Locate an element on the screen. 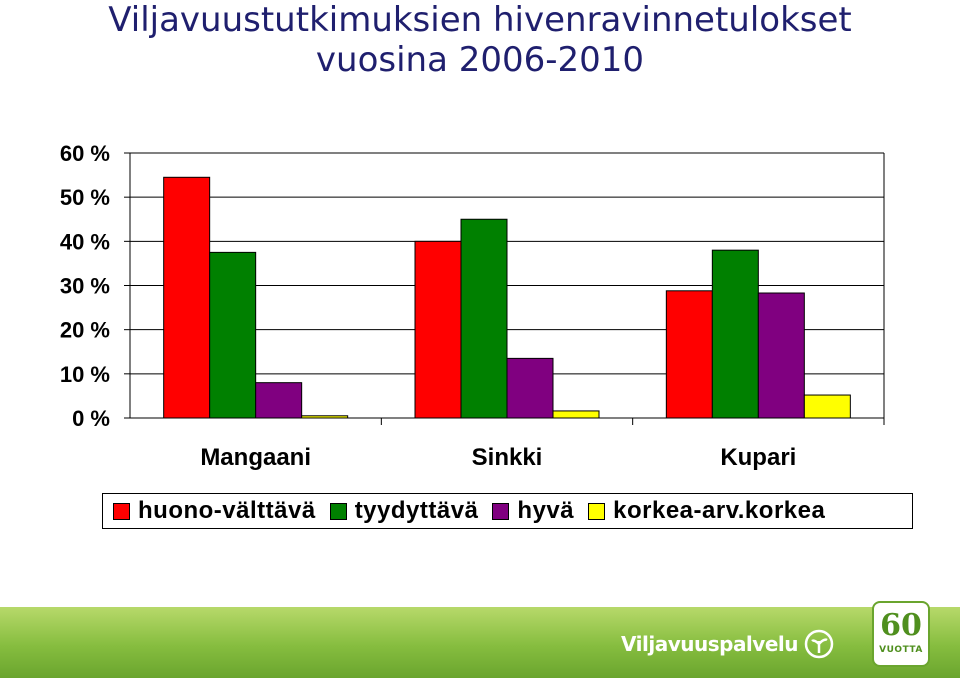 The width and height of the screenshot is (960, 678). legend-label: korkea-arv.korkea is located at coordinates (719, 510).